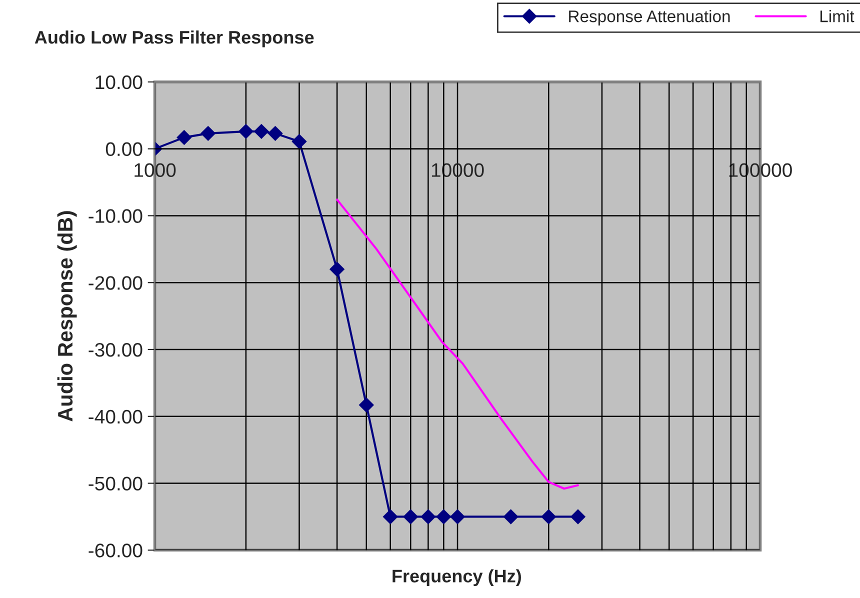 This screenshot has height=598, width=860. Describe the element at coordinates (115, 216) in the screenshot. I see `y-tick-label: -10.00` at that location.